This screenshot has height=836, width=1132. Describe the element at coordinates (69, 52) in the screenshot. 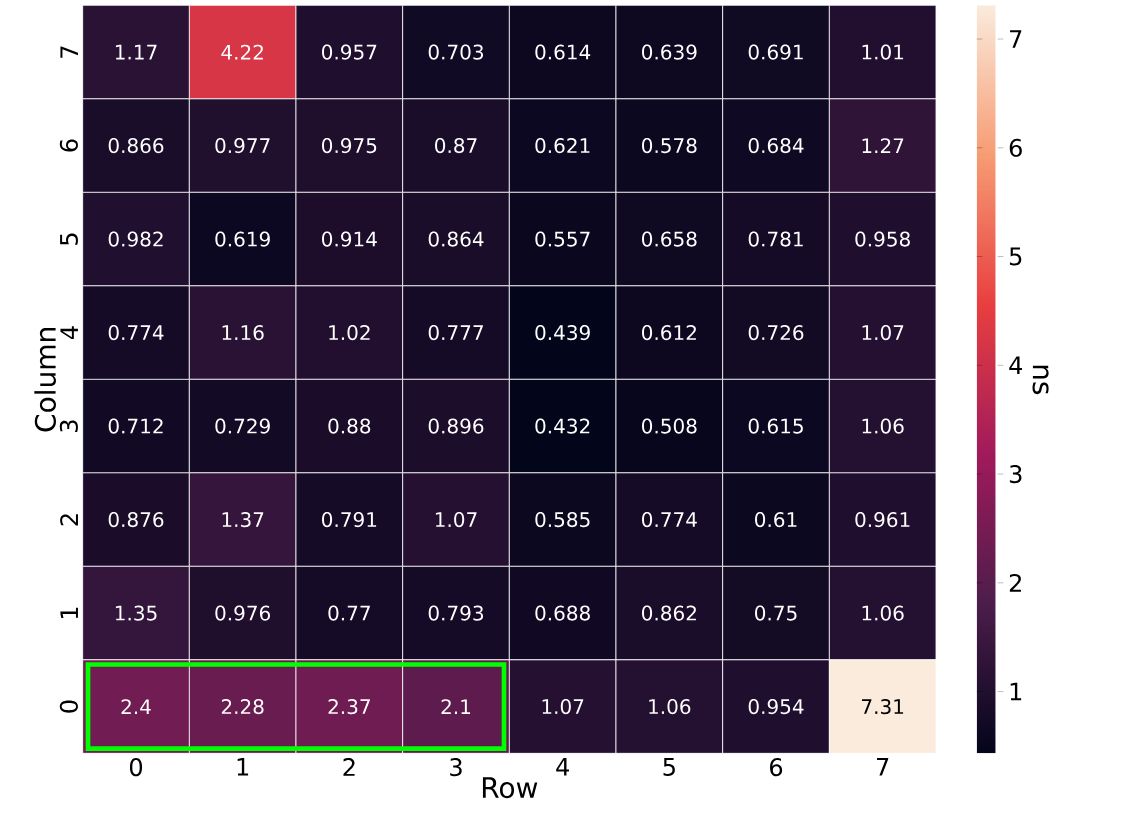

I see `y-tick-label: 7` at that location.